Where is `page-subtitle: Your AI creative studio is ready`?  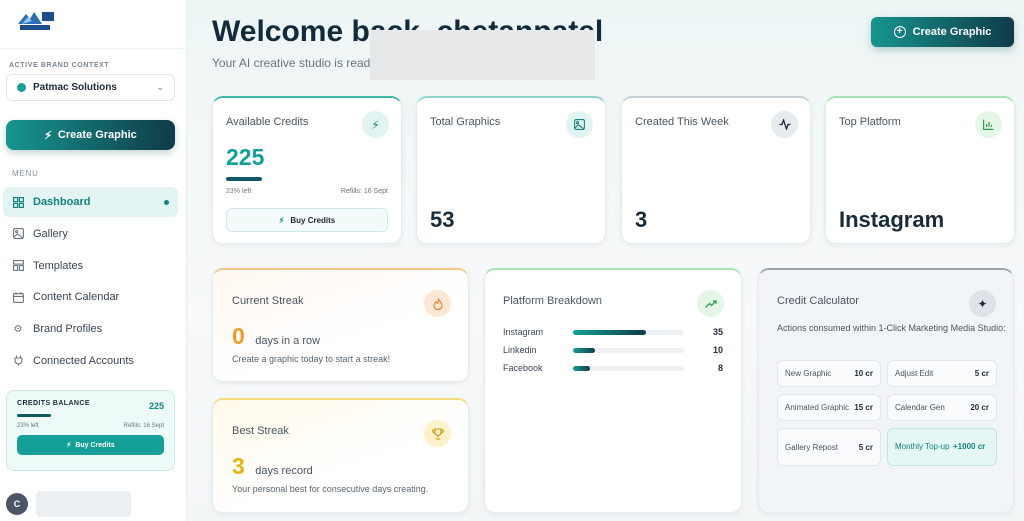
page-subtitle: Your AI creative studio is ready is located at coordinates (294, 63).